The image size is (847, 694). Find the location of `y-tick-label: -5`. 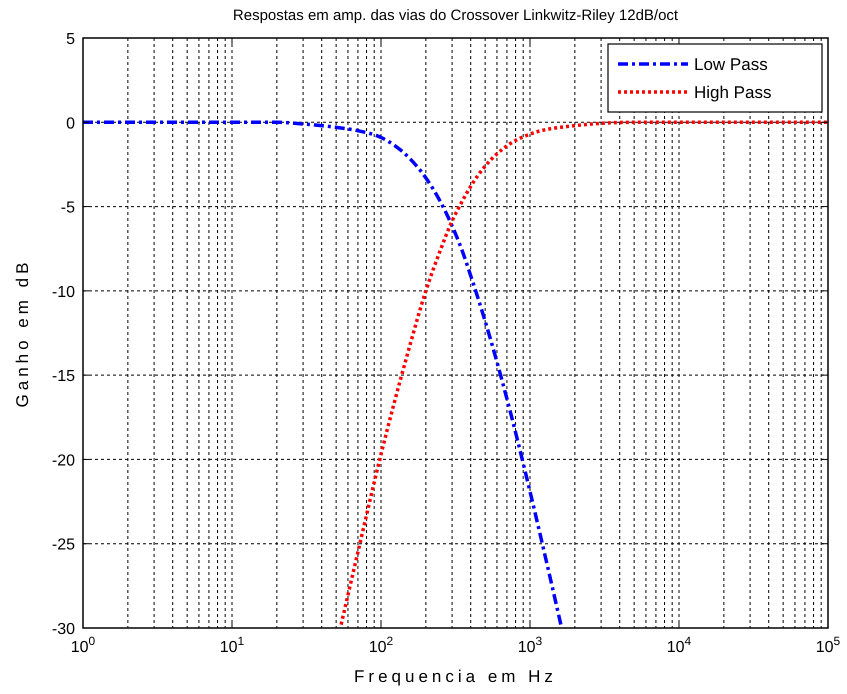

y-tick-label: -5 is located at coordinates (68, 208).